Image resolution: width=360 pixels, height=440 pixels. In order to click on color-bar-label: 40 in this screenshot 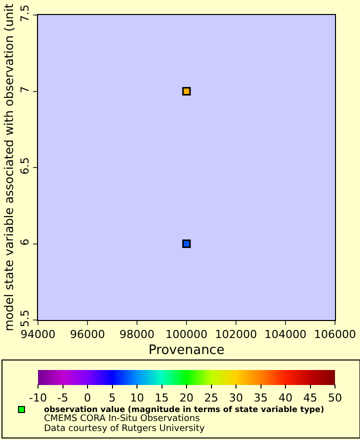, I will do `click(285, 398)`.